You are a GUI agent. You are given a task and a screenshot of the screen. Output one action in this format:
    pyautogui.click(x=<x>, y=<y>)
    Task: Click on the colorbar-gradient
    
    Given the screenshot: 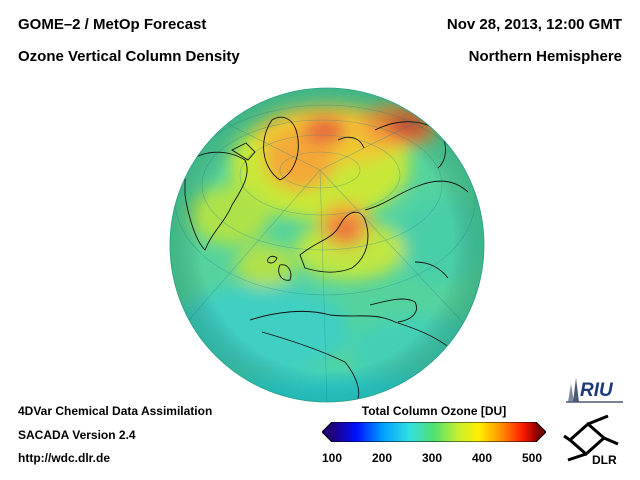 What is the action you would take?
    pyautogui.click(x=434, y=432)
    